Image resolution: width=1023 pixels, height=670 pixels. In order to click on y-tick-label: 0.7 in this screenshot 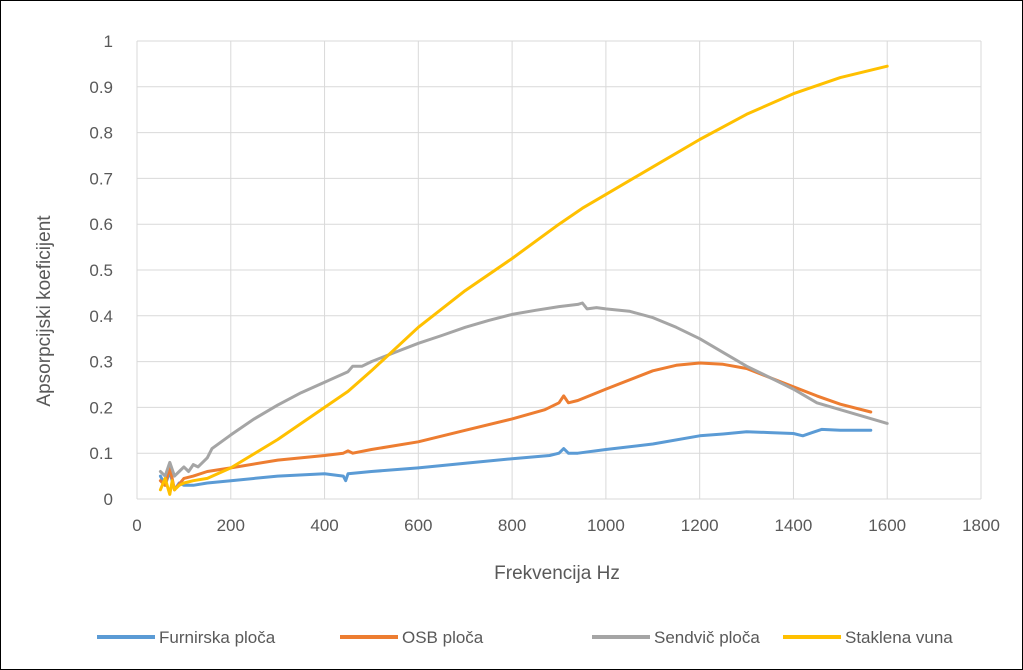, I will do `click(101, 178)`.